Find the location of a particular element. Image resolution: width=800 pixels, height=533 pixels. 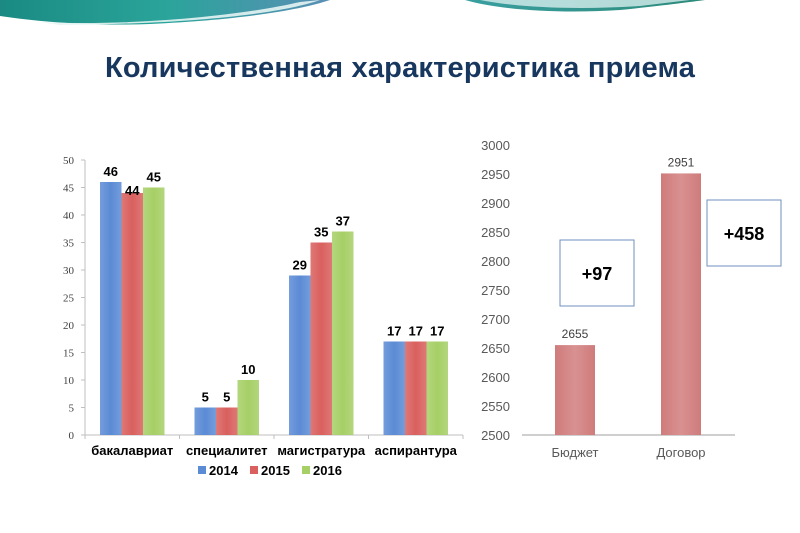

y-tick-label: 2800 is located at coordinates (495, 261).